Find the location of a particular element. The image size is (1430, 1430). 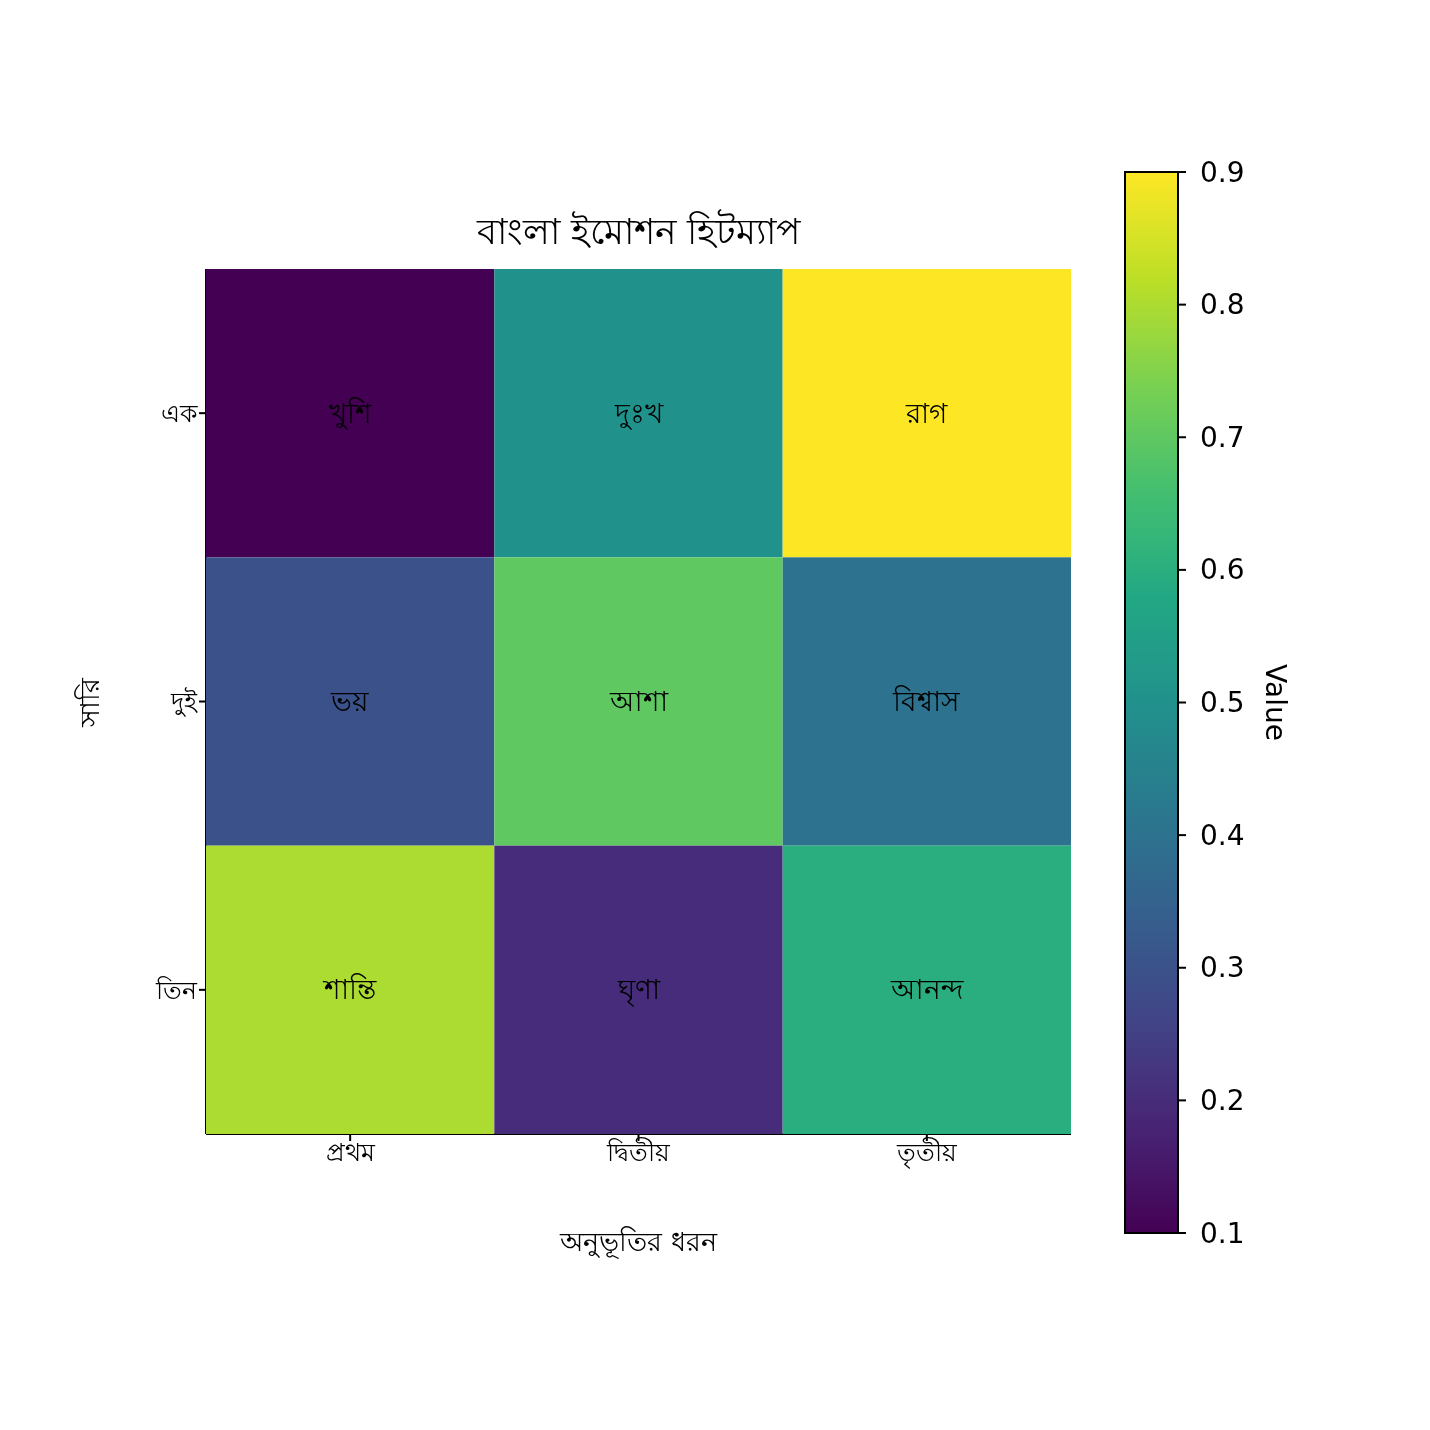

data-label: খুশি is located at coordinates (350, 413).